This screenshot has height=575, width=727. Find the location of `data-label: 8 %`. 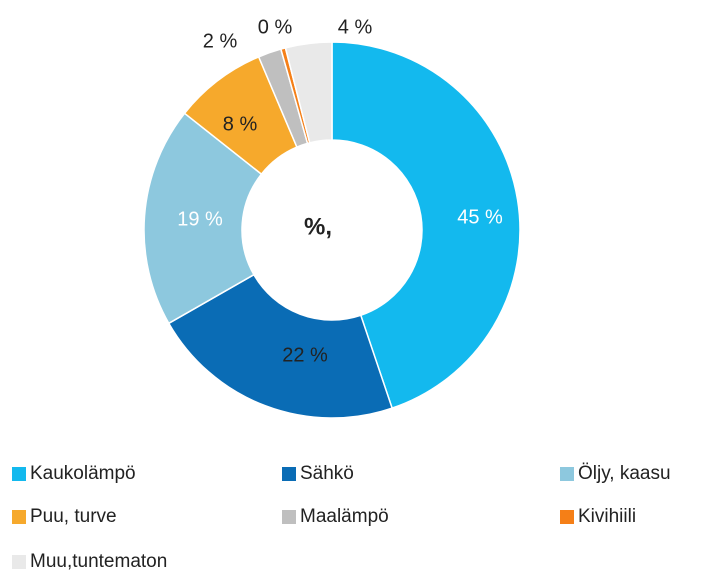

data-label: 8 % is located at coordinates (240, 124).